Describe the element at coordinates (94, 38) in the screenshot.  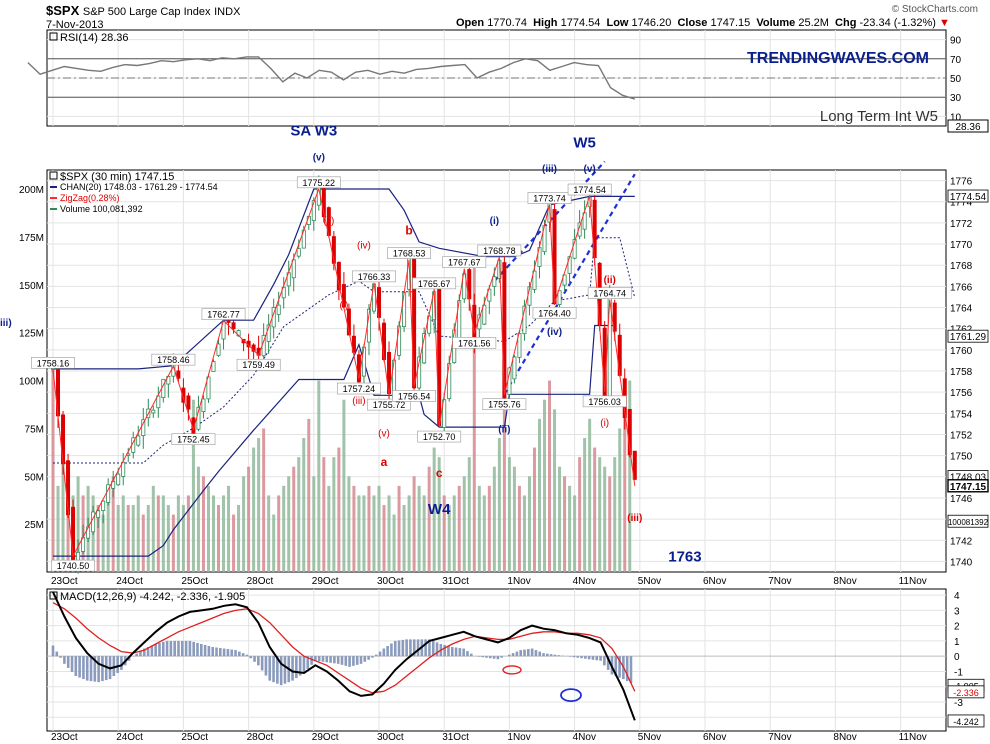
I see `rsi-legend: RSI(14) 28.36` at that location.